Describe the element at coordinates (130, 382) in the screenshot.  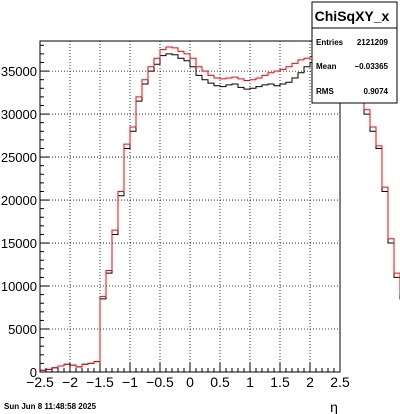
I see `x-tick-label: −1` at that location.